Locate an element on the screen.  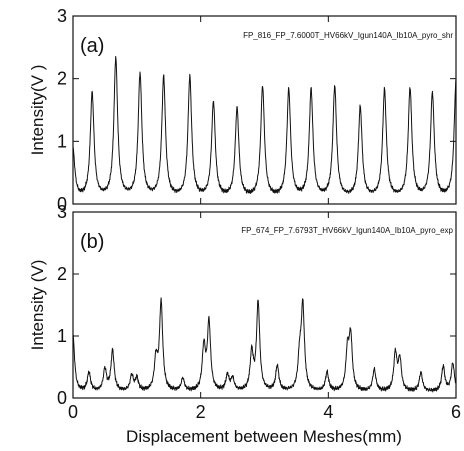
panel-b-y-tick-label-3: 3 is located at coordinates (62, 212).